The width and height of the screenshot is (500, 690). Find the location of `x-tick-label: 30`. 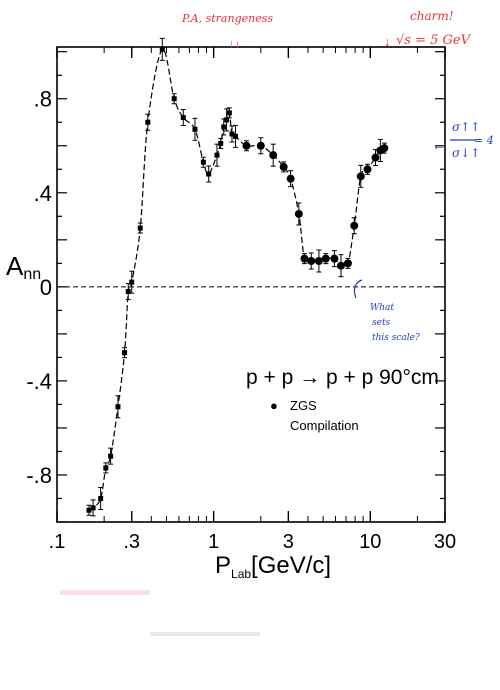

x-tick-label: 30 is located at coordinates (445, 542).